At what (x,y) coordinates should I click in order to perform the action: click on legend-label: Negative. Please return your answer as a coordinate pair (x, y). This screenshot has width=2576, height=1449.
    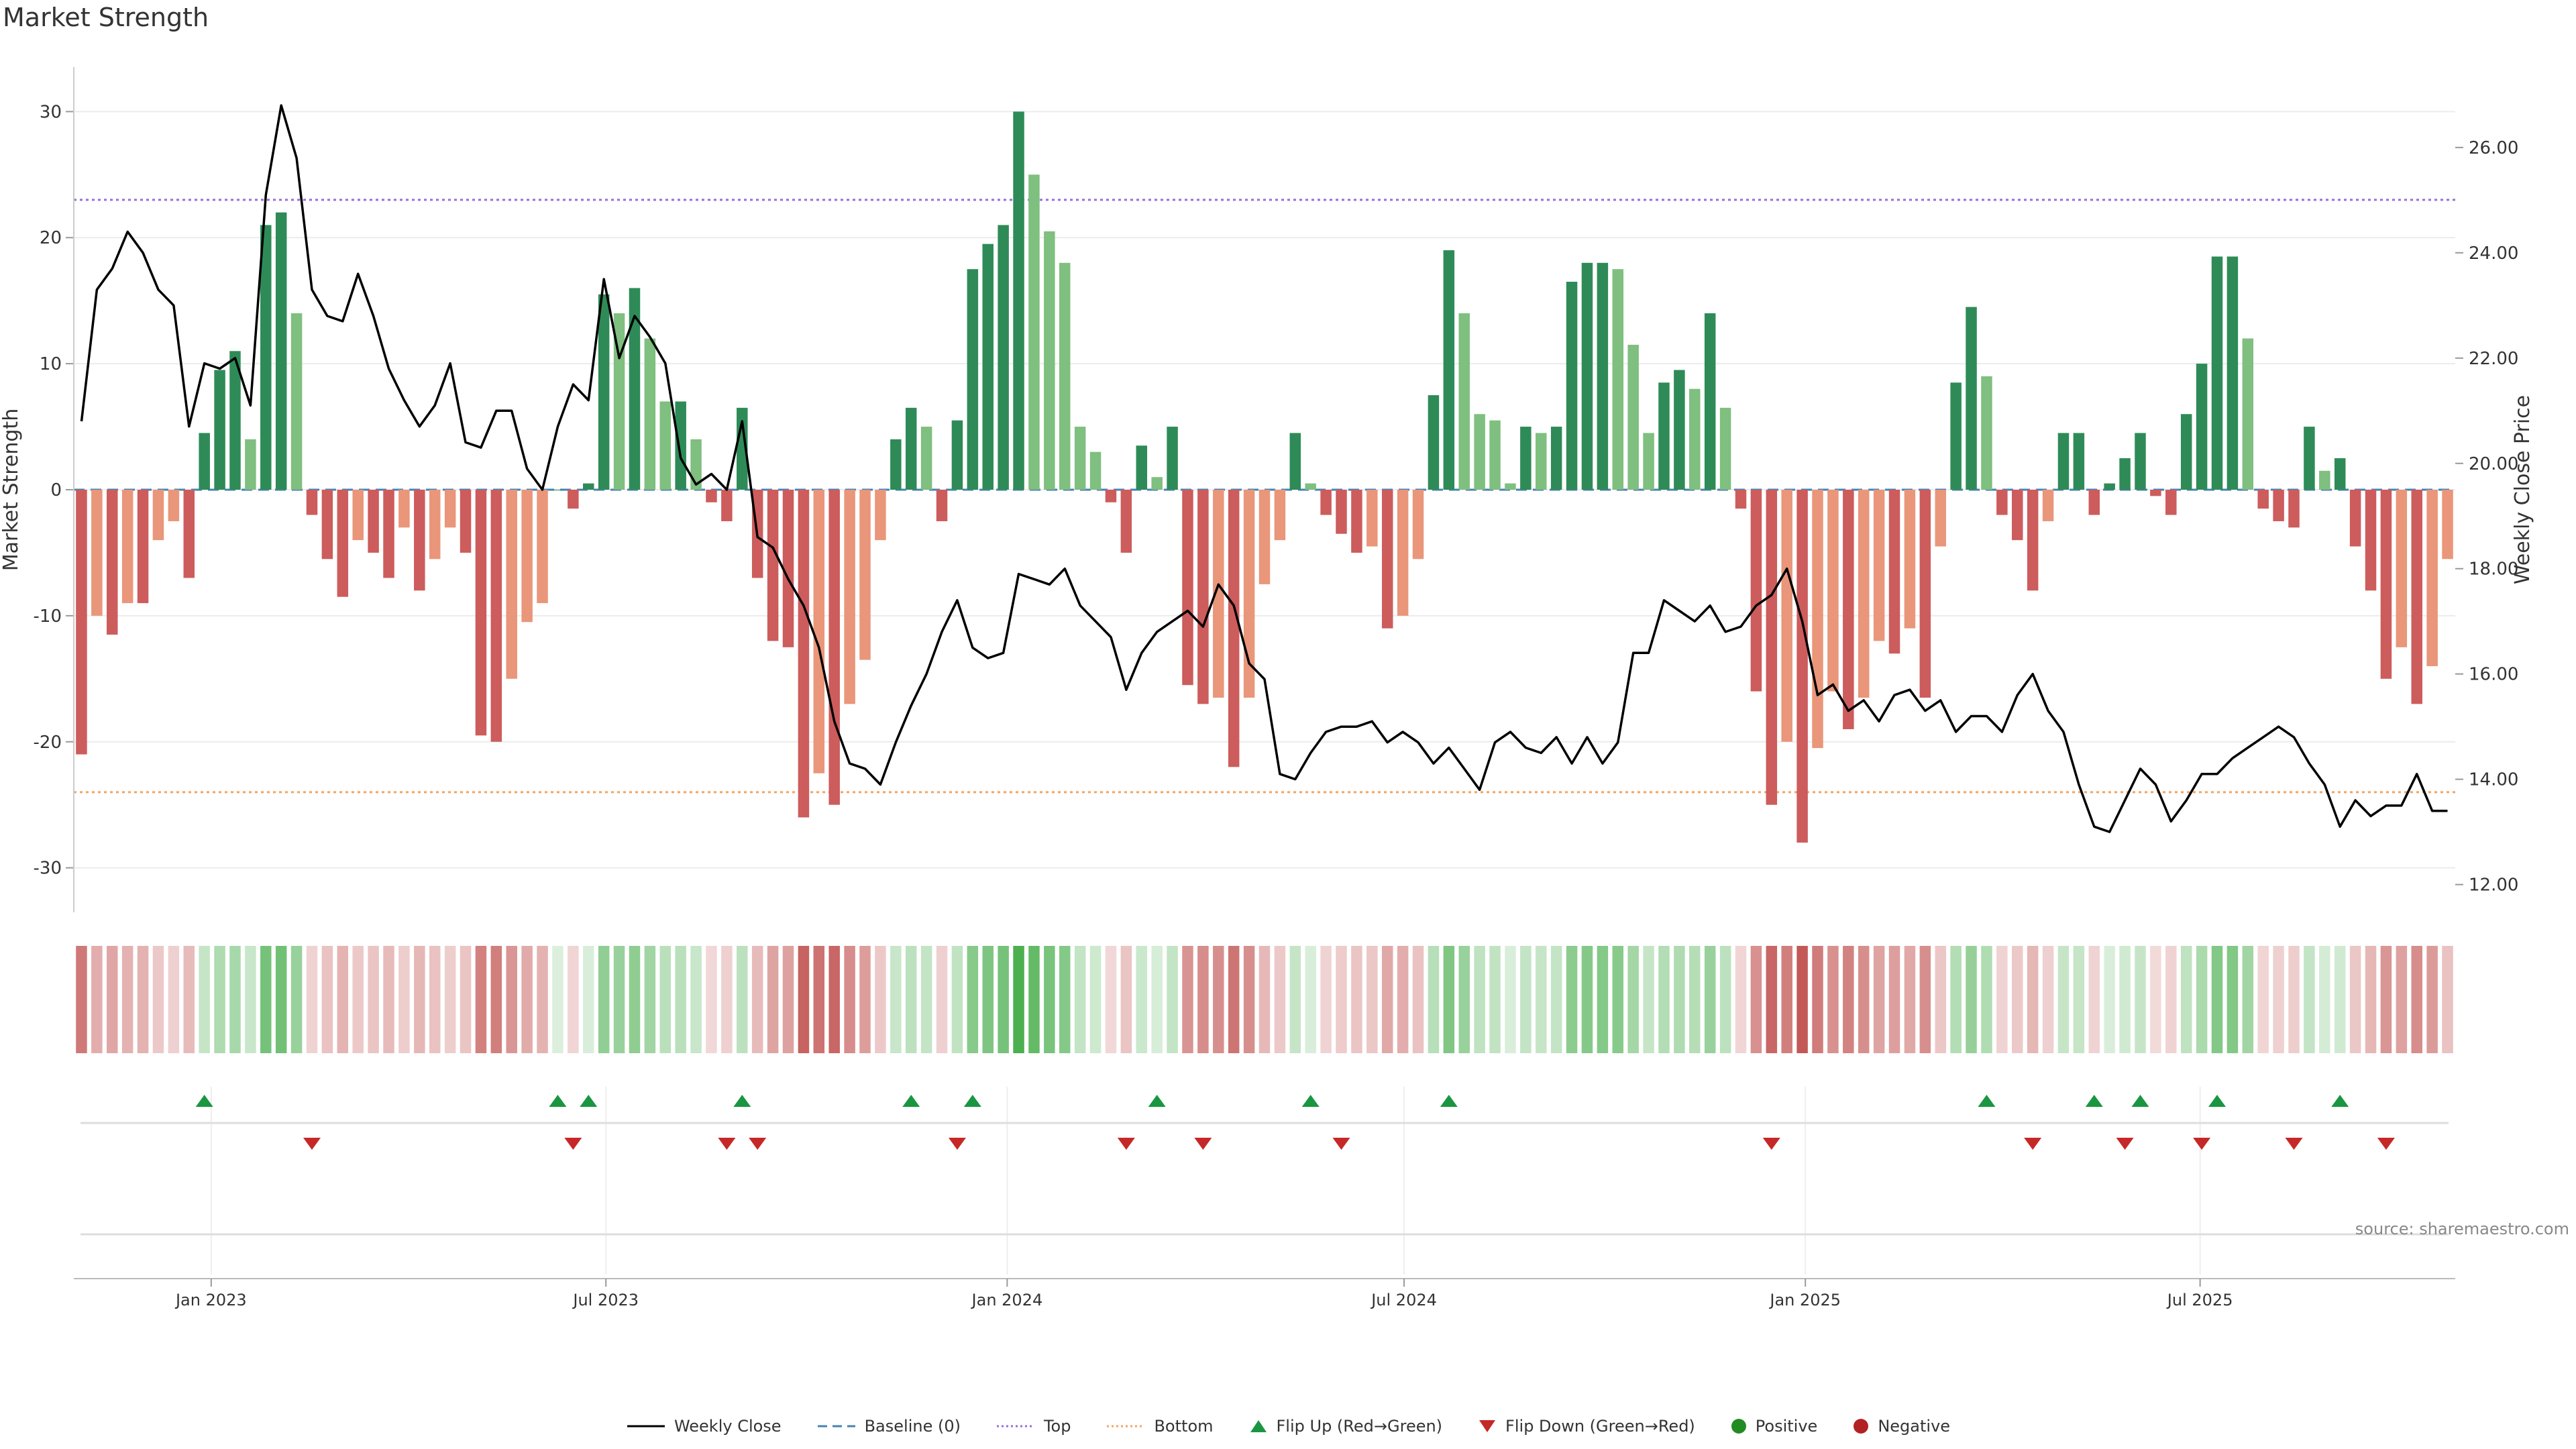
    Looking at the image, I should click on (1914, 1426).